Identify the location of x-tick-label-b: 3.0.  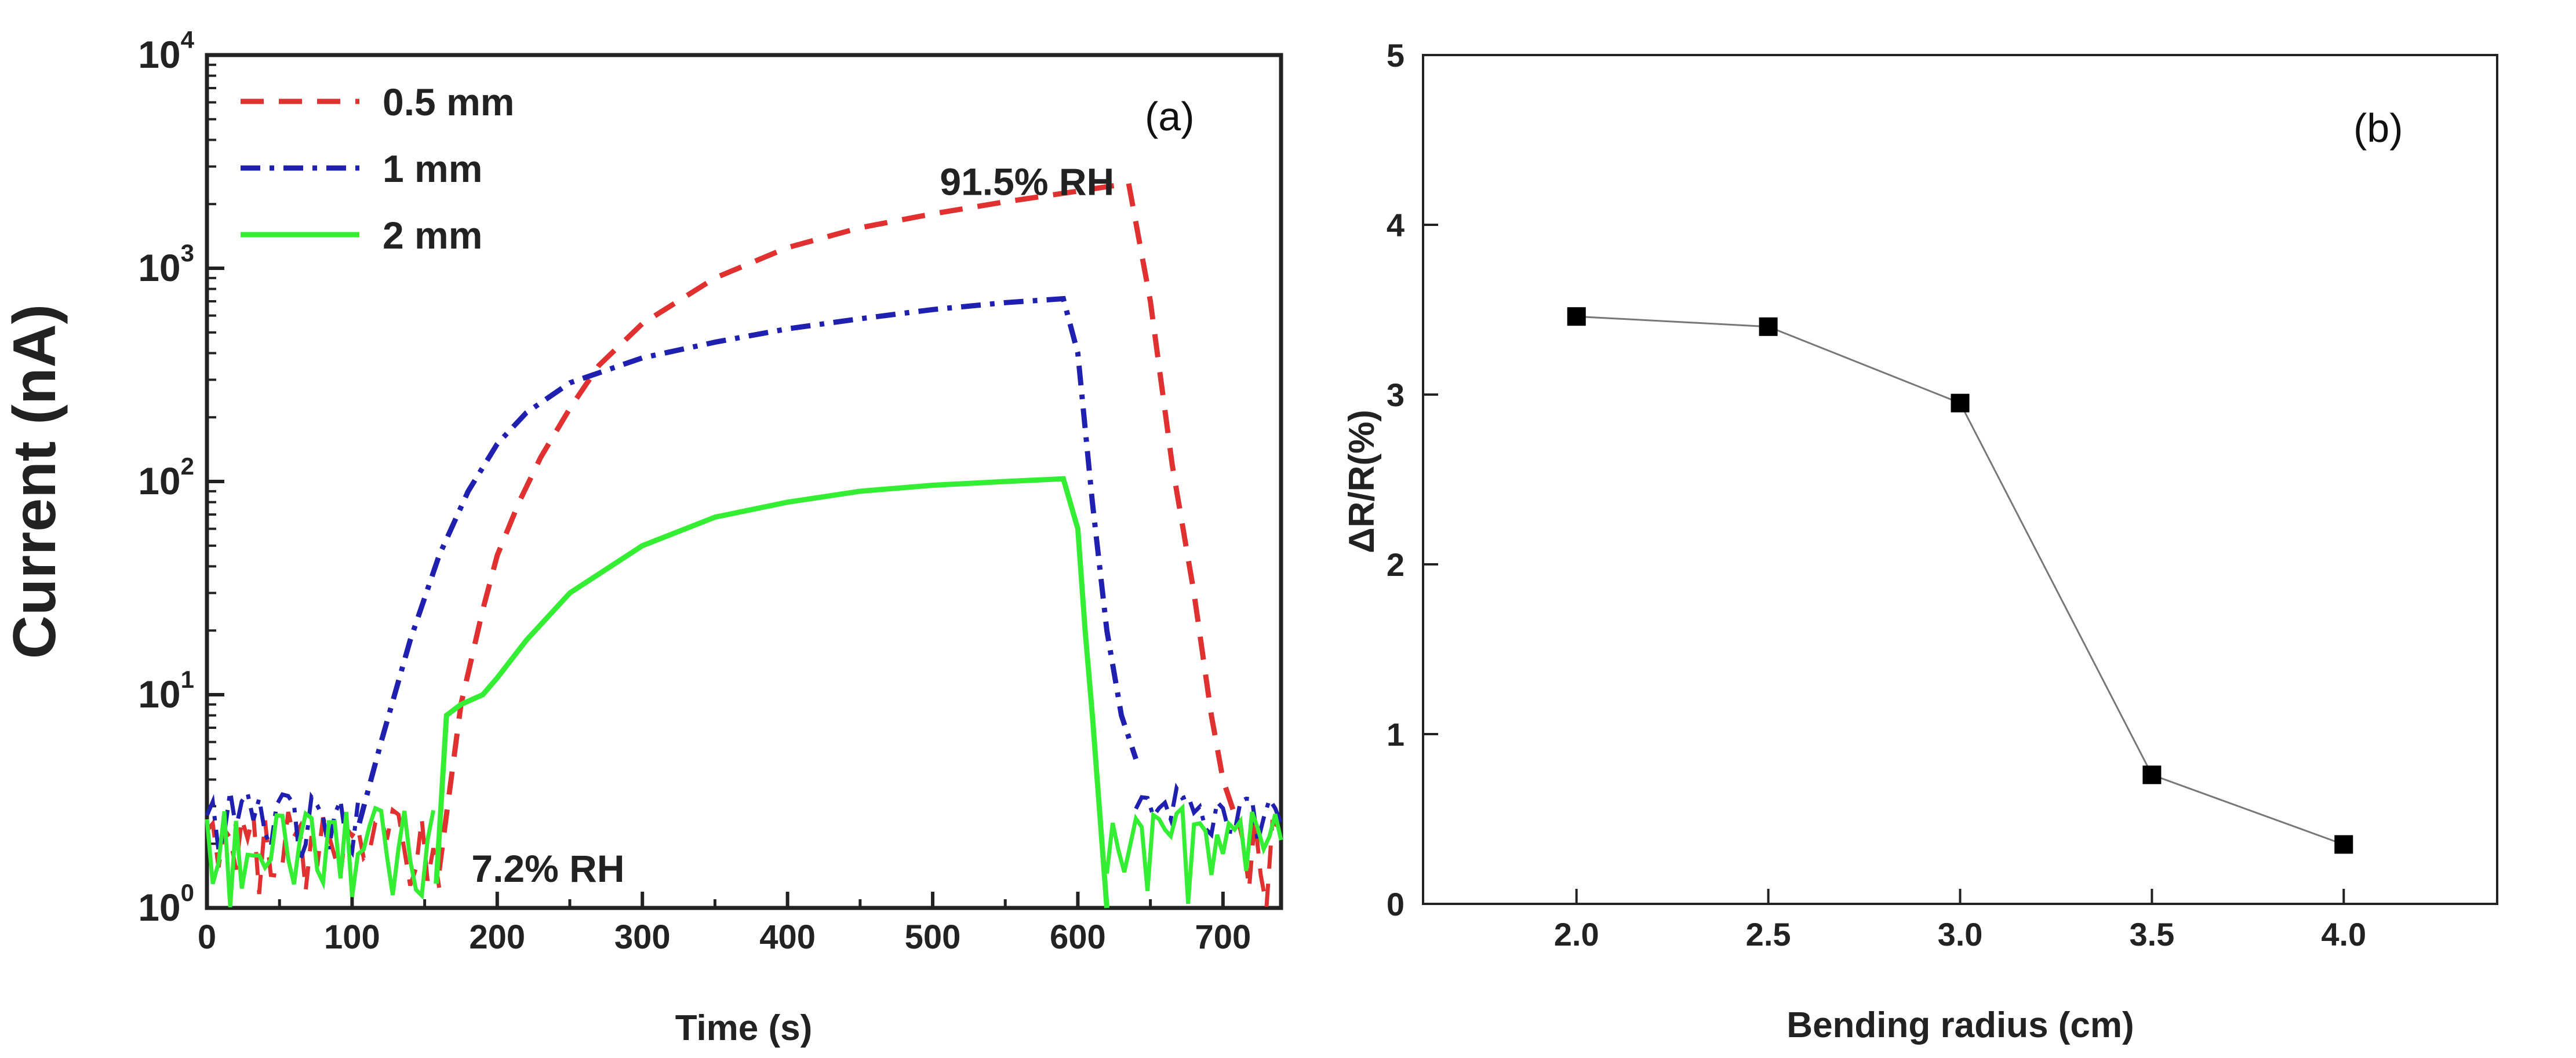
(1961, 935).